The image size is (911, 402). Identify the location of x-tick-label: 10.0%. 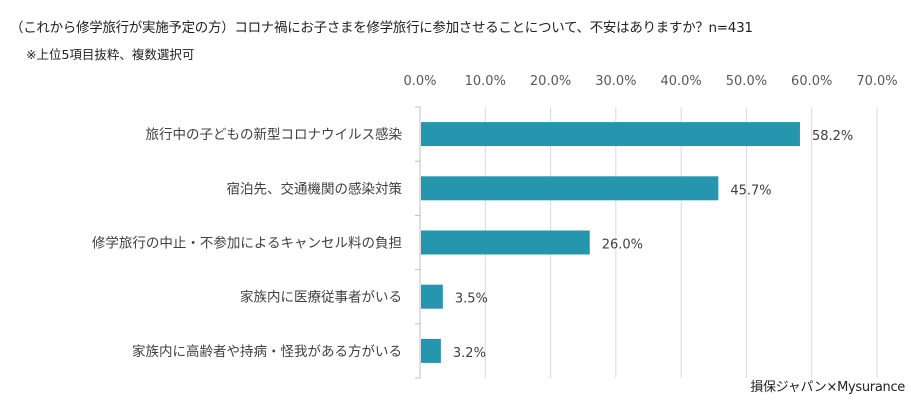
(485, 81).